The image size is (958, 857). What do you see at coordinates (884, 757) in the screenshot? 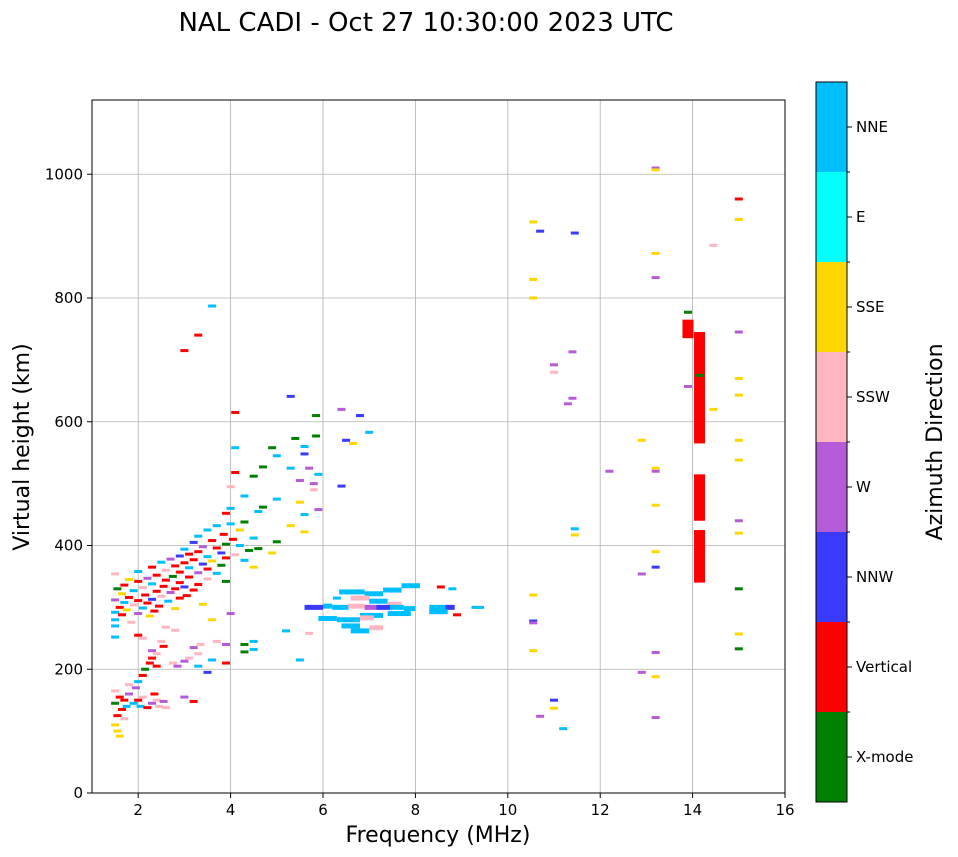
I see `colorbar-tick-label: X-mode` at bounding box center [884, 757].